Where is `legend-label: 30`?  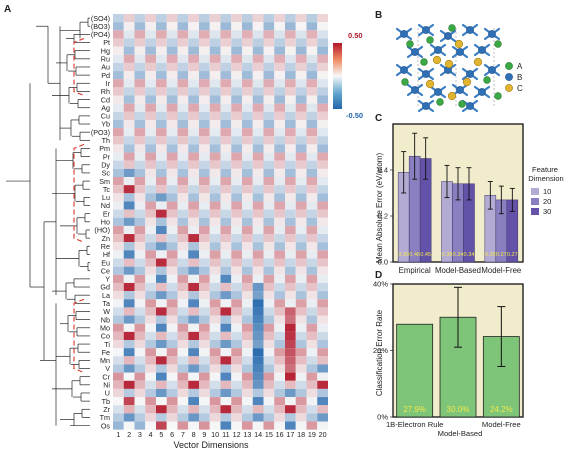 legend-label: 30 is located at coordinates (547, 211).